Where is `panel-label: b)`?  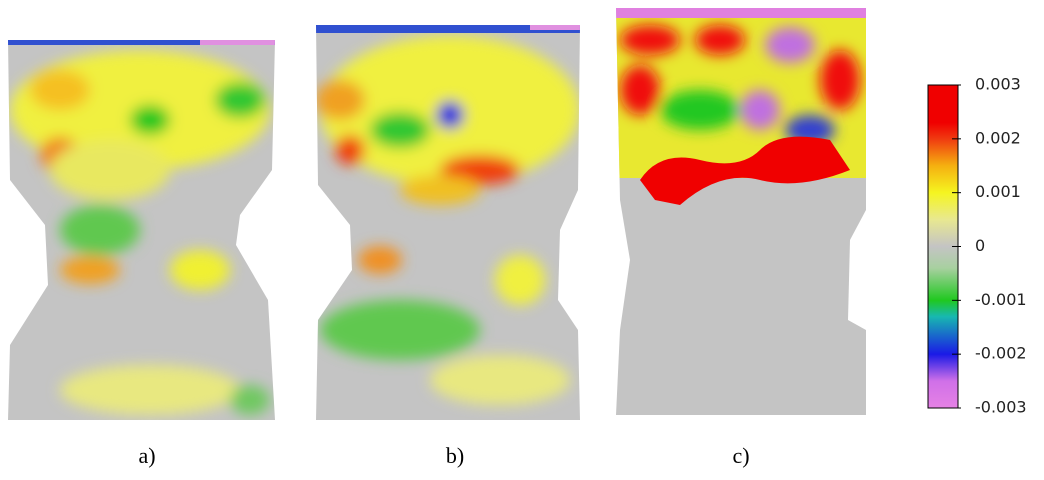
panel-label: b) is located at coordinates (455, 455).